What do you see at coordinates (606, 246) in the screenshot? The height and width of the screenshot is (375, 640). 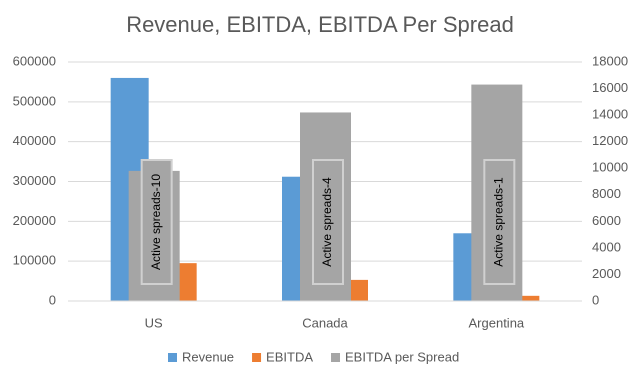 I see `y2-tick-label: 4000` at bounding box center [606, 246].